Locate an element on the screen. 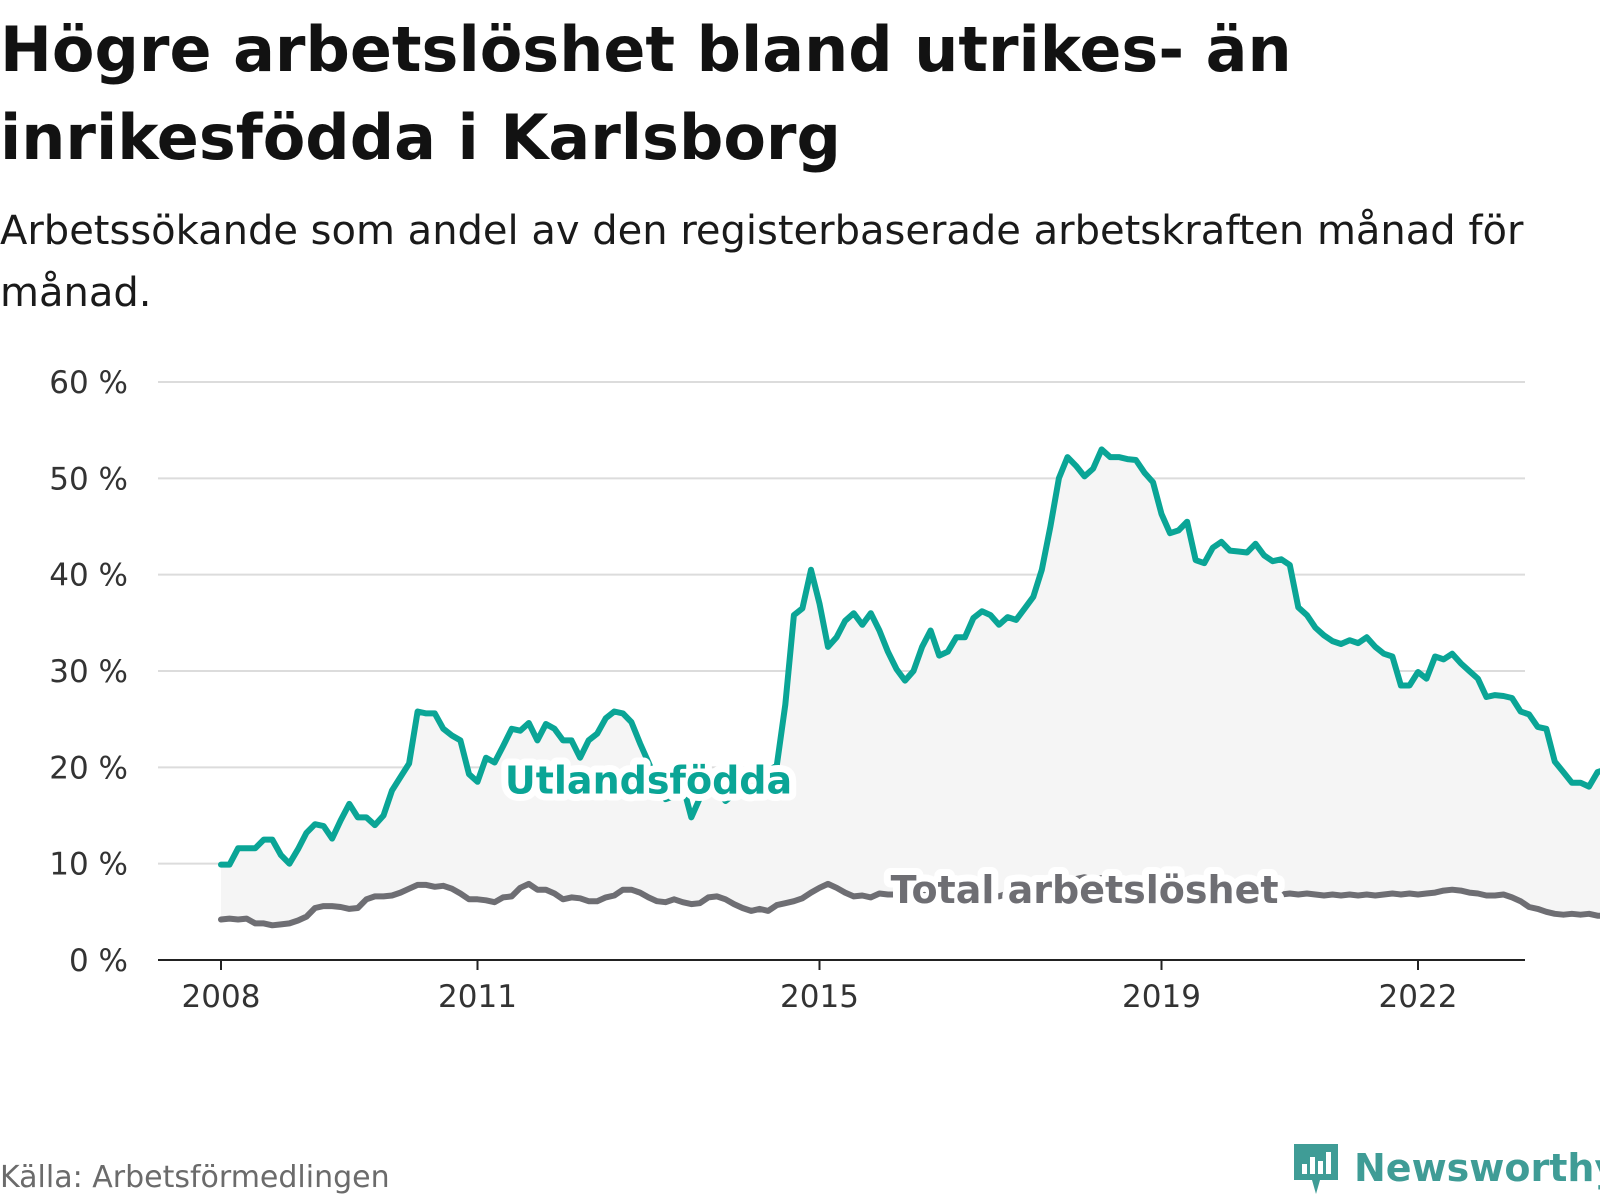 Image resolution: width=1600 pixels, height=1200 pixels. newsworthy-logo-icon is located at coordinates (1316, 1169).